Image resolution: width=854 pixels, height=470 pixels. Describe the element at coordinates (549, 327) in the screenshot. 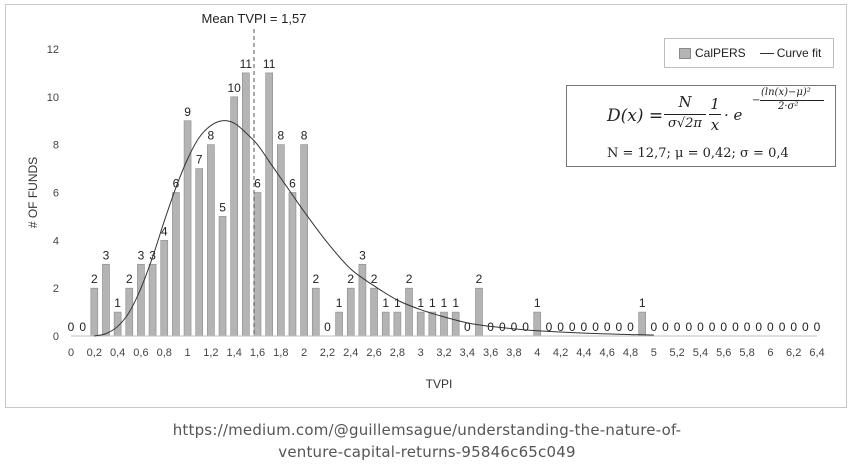

I see `bar-value-label-41: 0` at that location.